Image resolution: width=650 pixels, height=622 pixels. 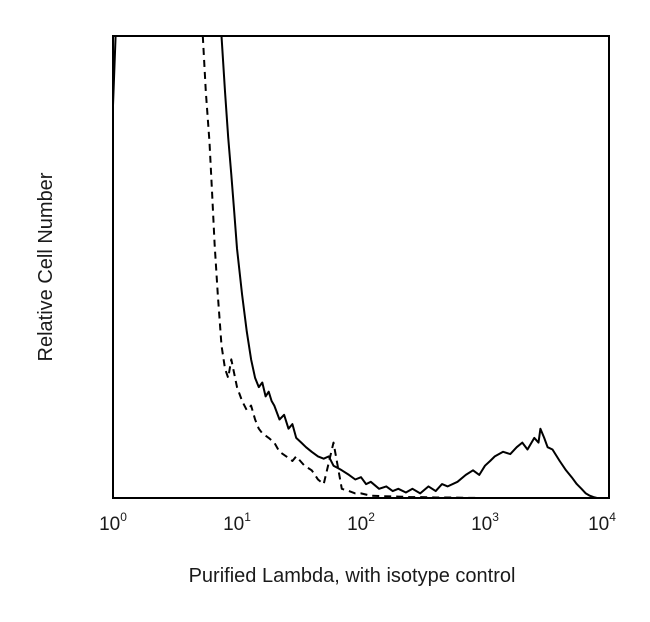 I want to click on x-tick-label: 10⁴, so click(x=602, y=522).